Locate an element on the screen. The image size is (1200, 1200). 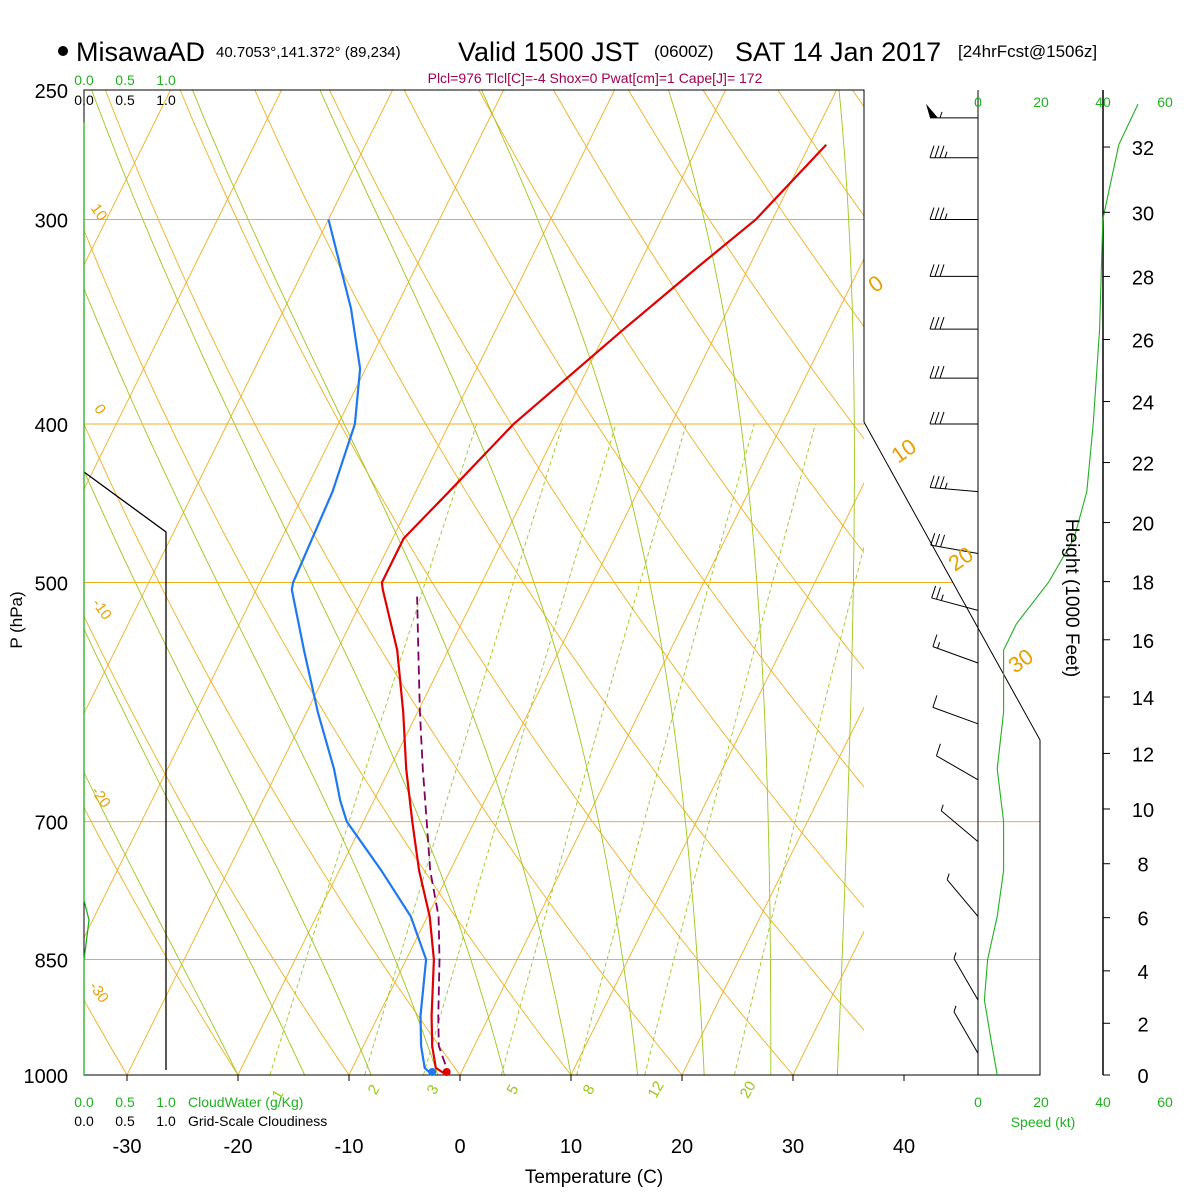
x-tick-label: 10 is located at coordinates (571, 1147).